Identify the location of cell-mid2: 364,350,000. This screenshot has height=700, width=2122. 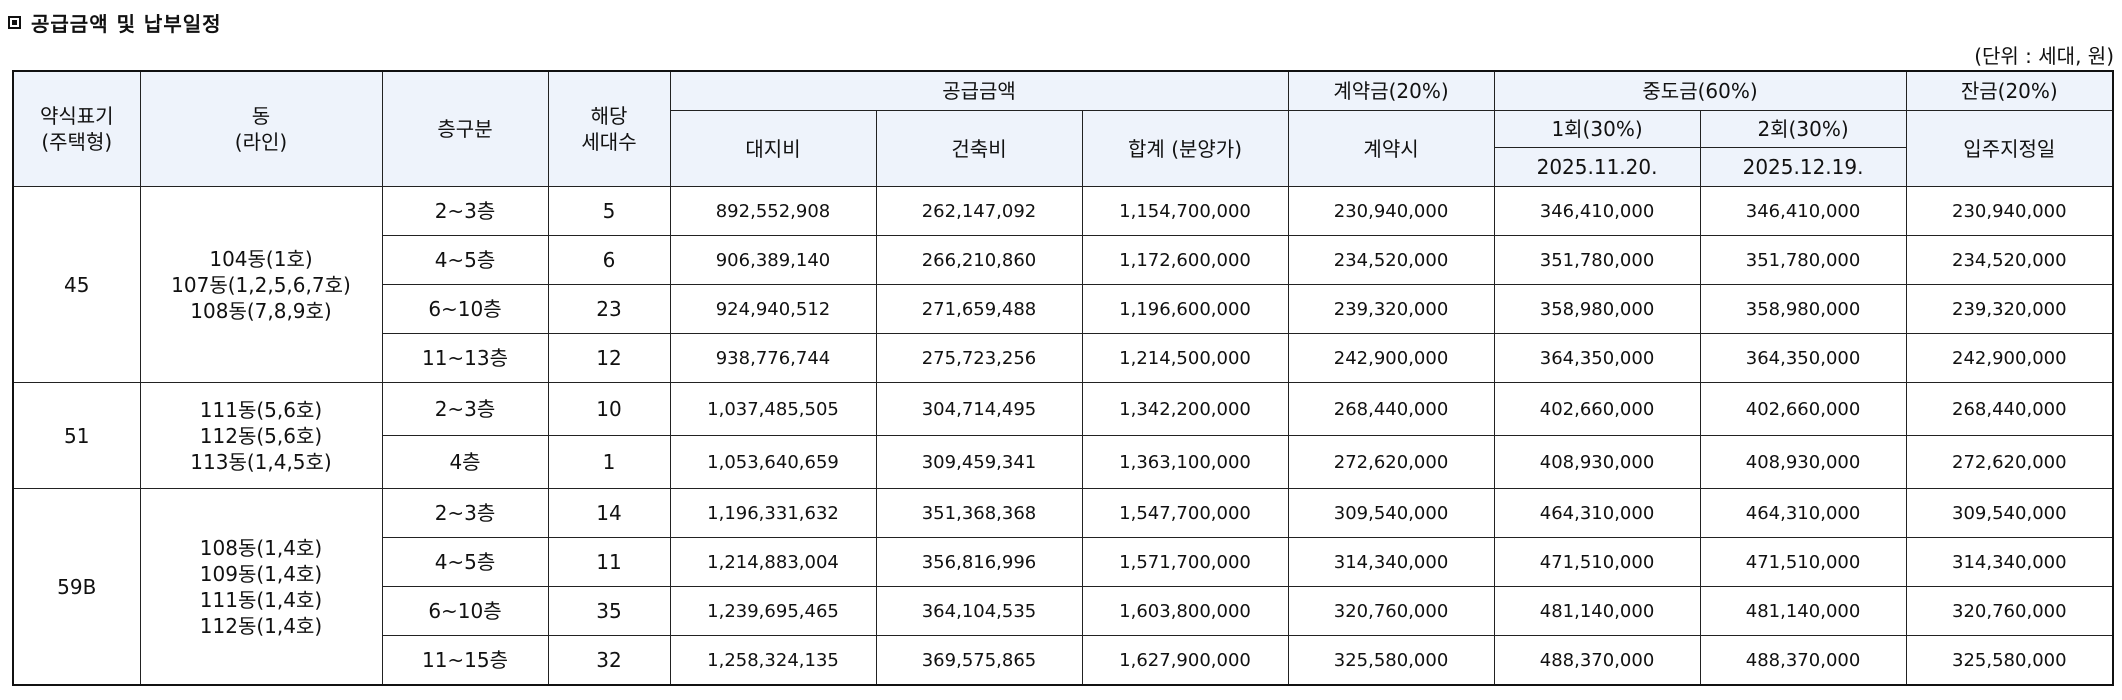
(1803, 358).